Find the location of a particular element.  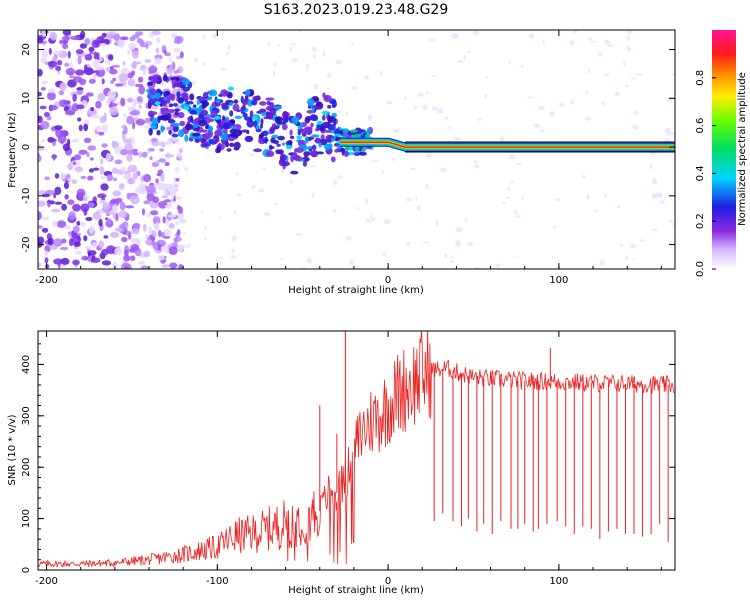

snr-x-tick-label: 100 is located at coordinates (558, 581).